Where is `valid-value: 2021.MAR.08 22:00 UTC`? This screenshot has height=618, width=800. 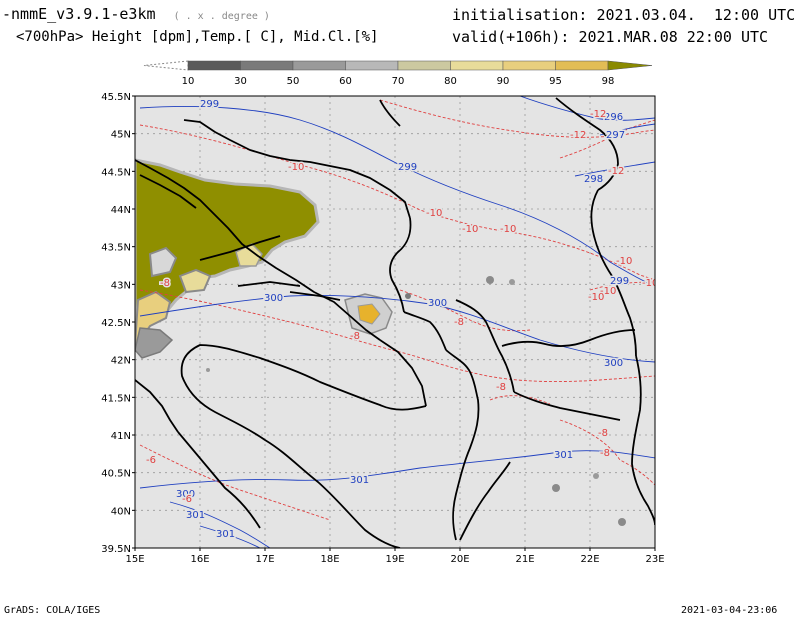 valid-value: 2021.MAR.08 22:00 UTC is located at coordinates (673, 37).